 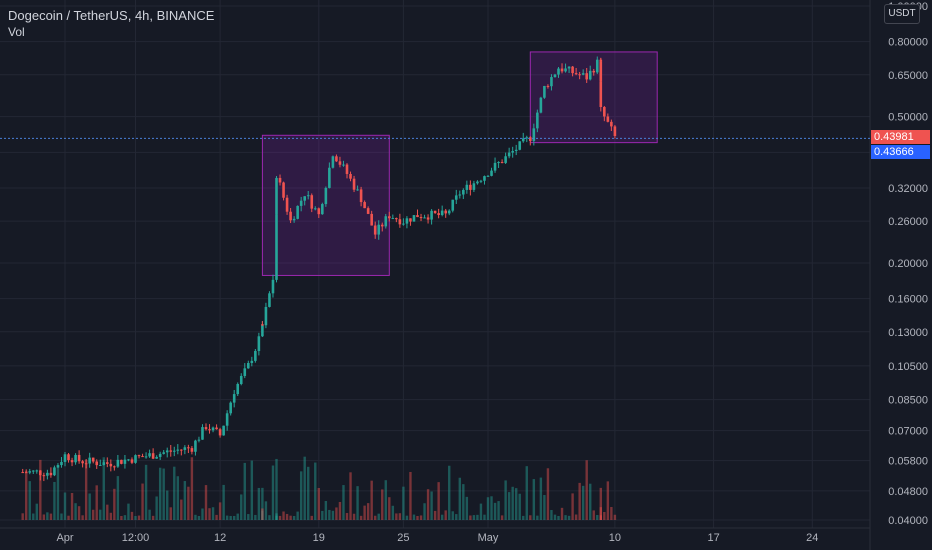 What do you see at coordinates (908, 401) in the screenshot?
I see `price-tick-label: 0.08500` at bounding box center [908, 401].